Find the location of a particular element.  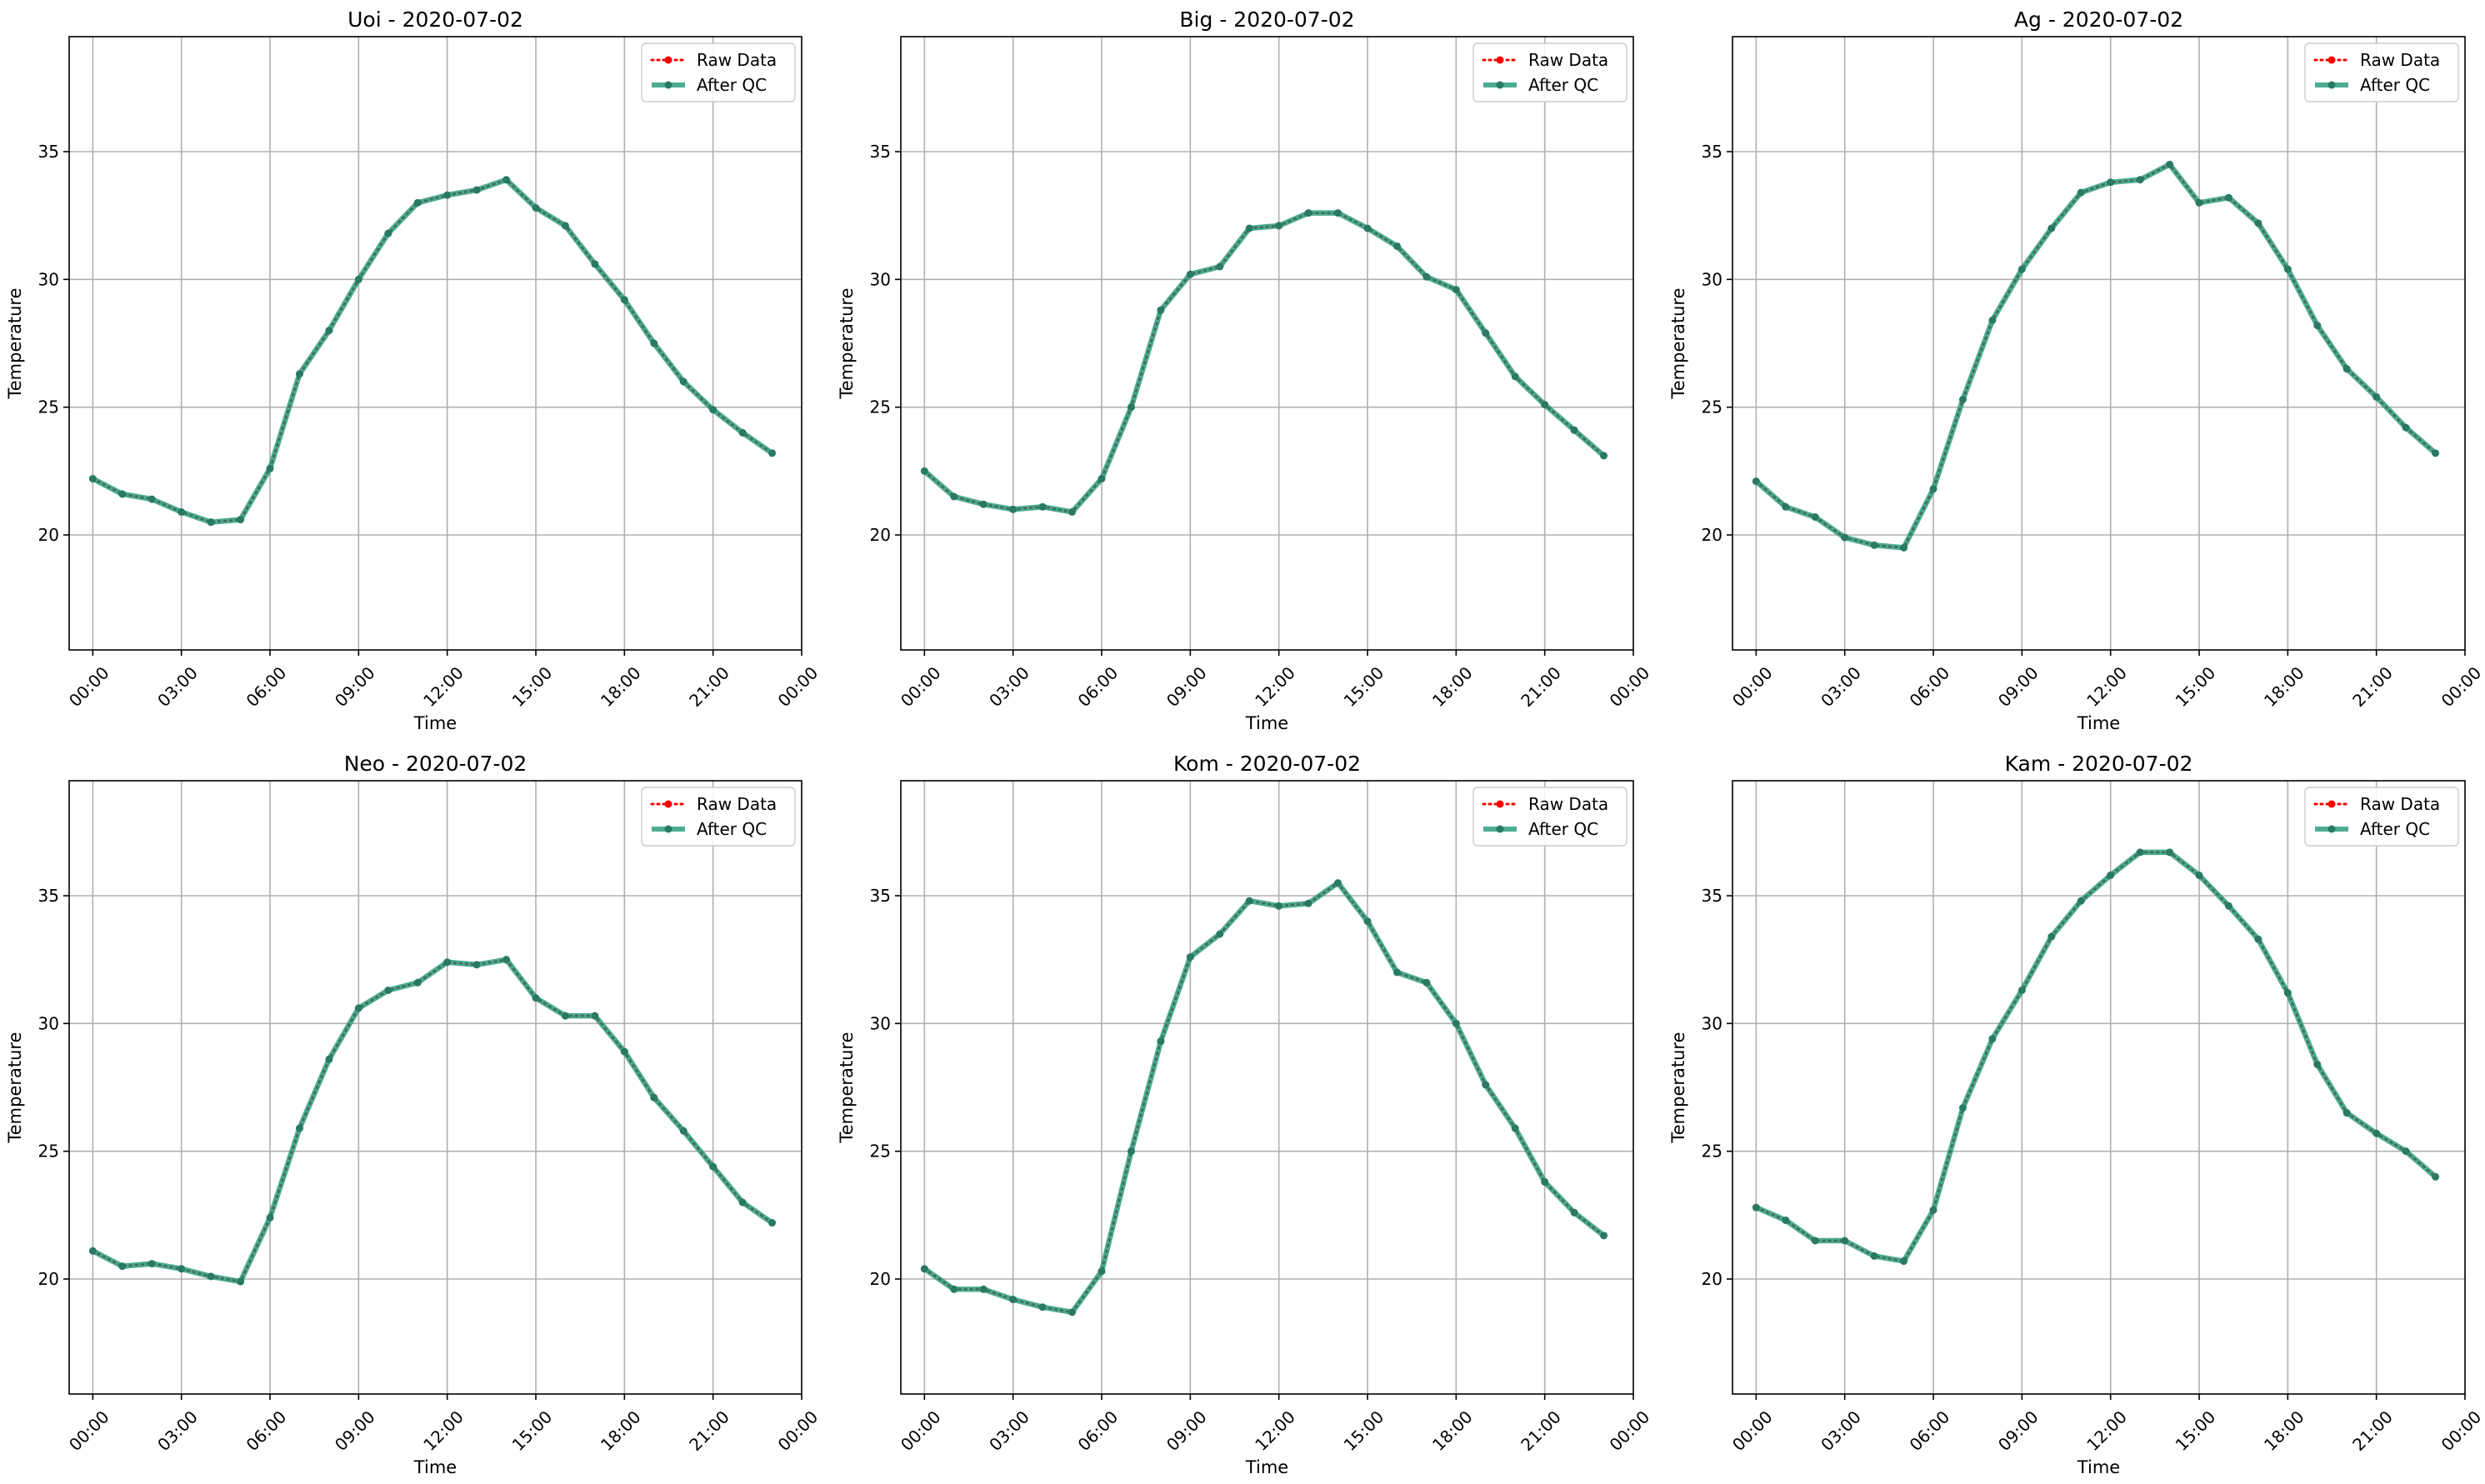

y-tick-label: 20 is located at coordinates (48, 535).